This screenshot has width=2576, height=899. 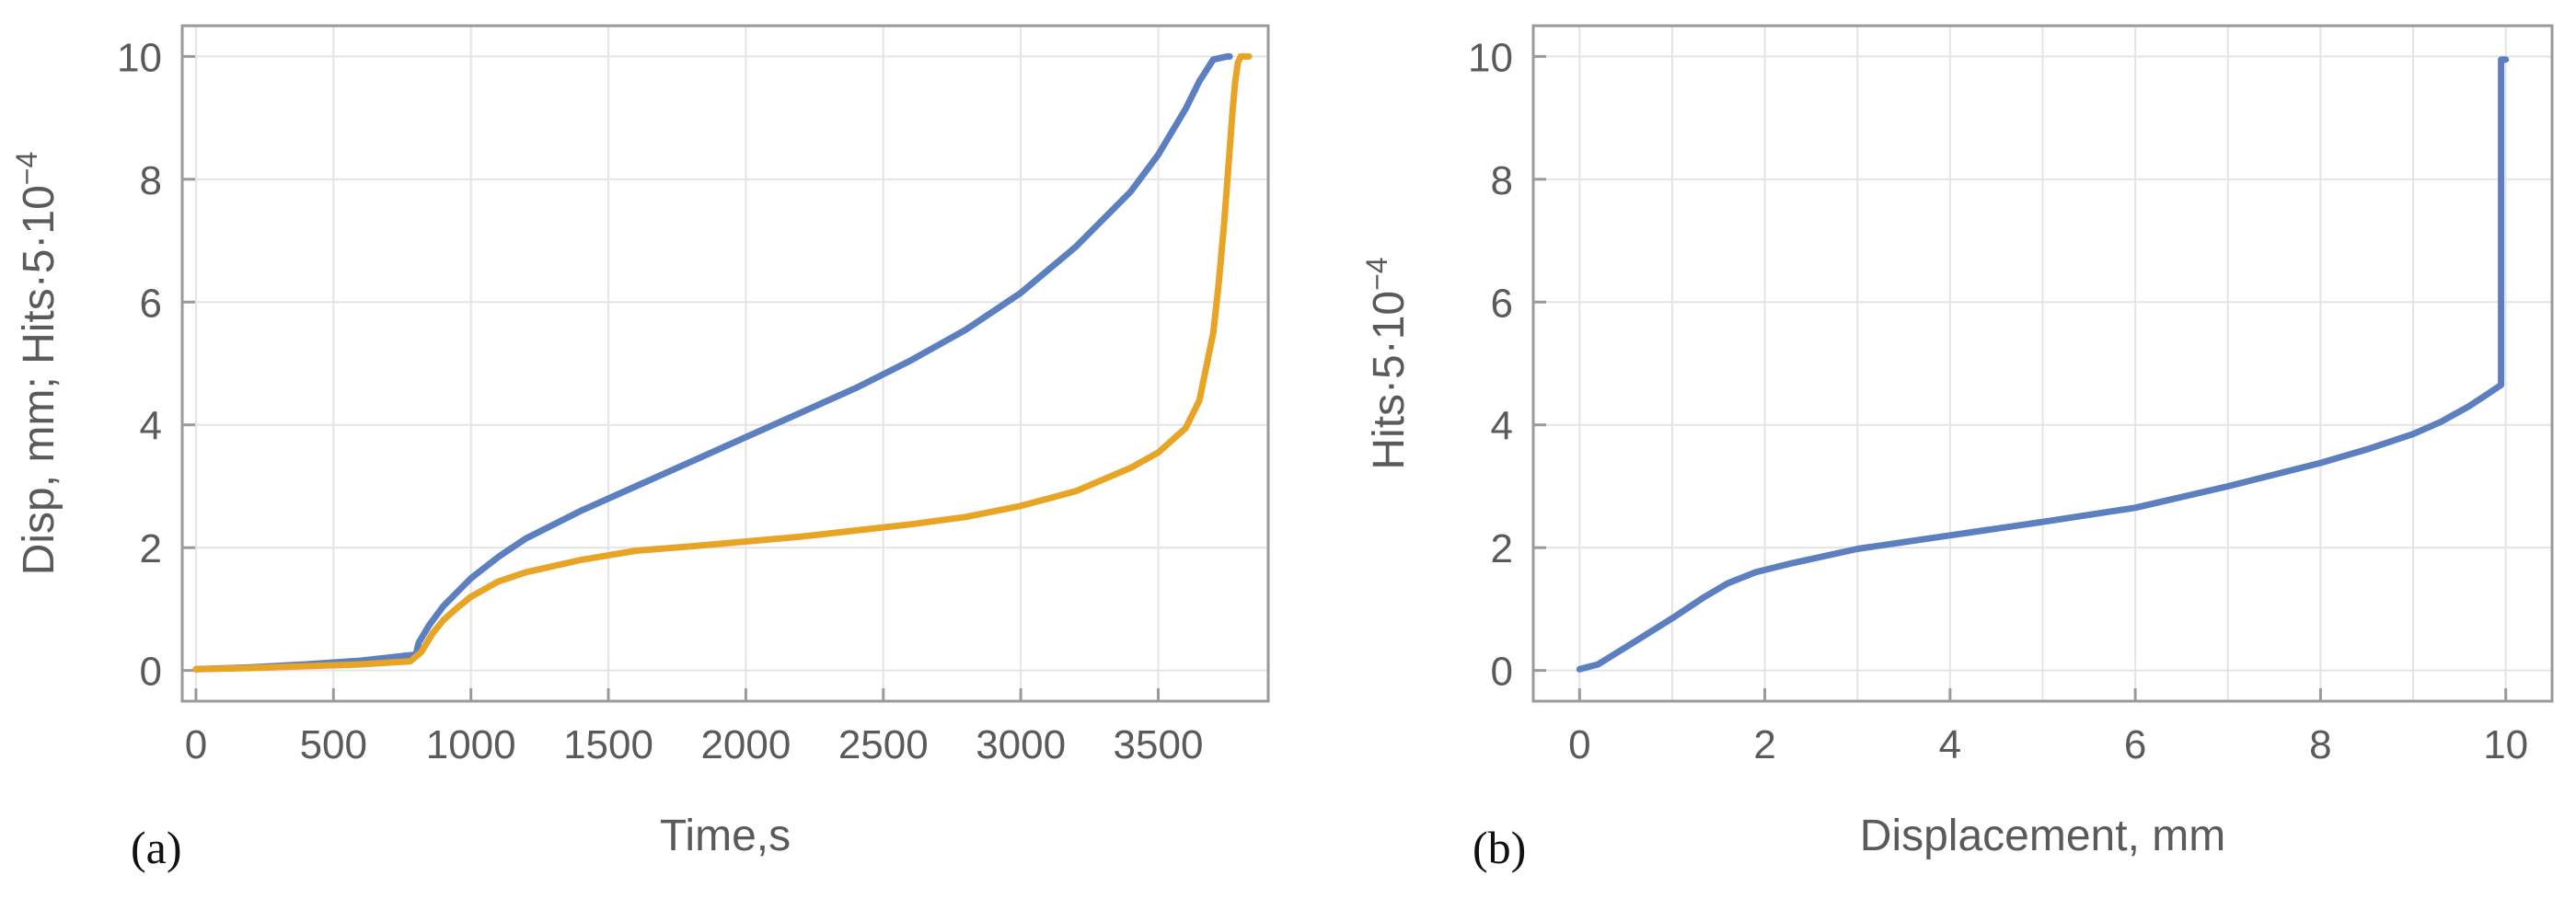 What do you see at coordinates (1764, 744) in the screenshot?
I see `x-tick-label: 2` at bounding box center [1764, 744].